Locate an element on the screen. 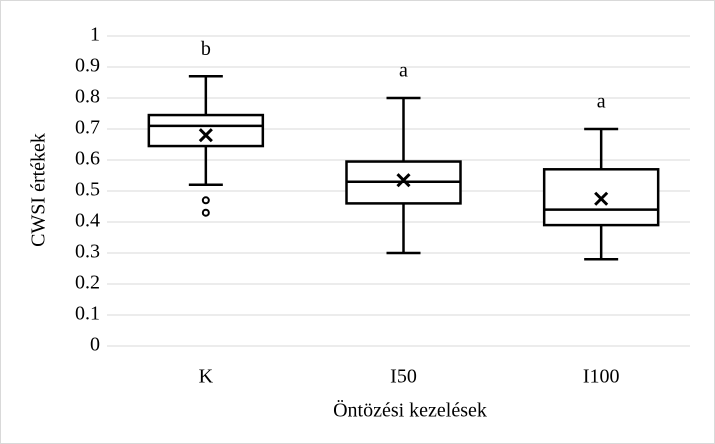 The width and height of the screenshot is (715, 444). y-tick-label: 0.1 is located at coordinates (87, 314).